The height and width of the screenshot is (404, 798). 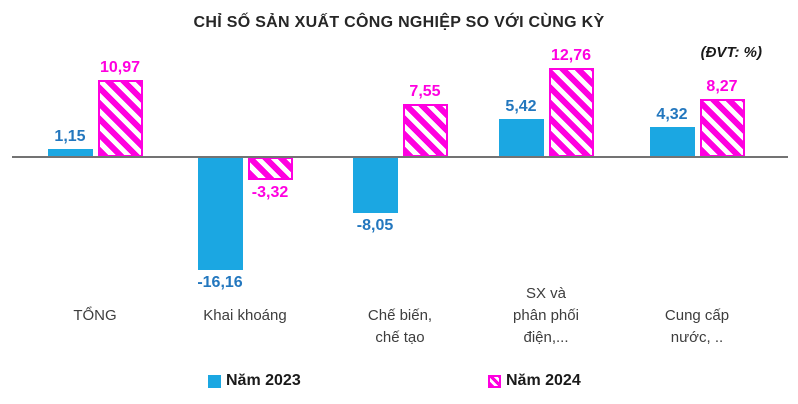 I want to click on value-label-2023-4: 4,32, so click(x=672, y=114).